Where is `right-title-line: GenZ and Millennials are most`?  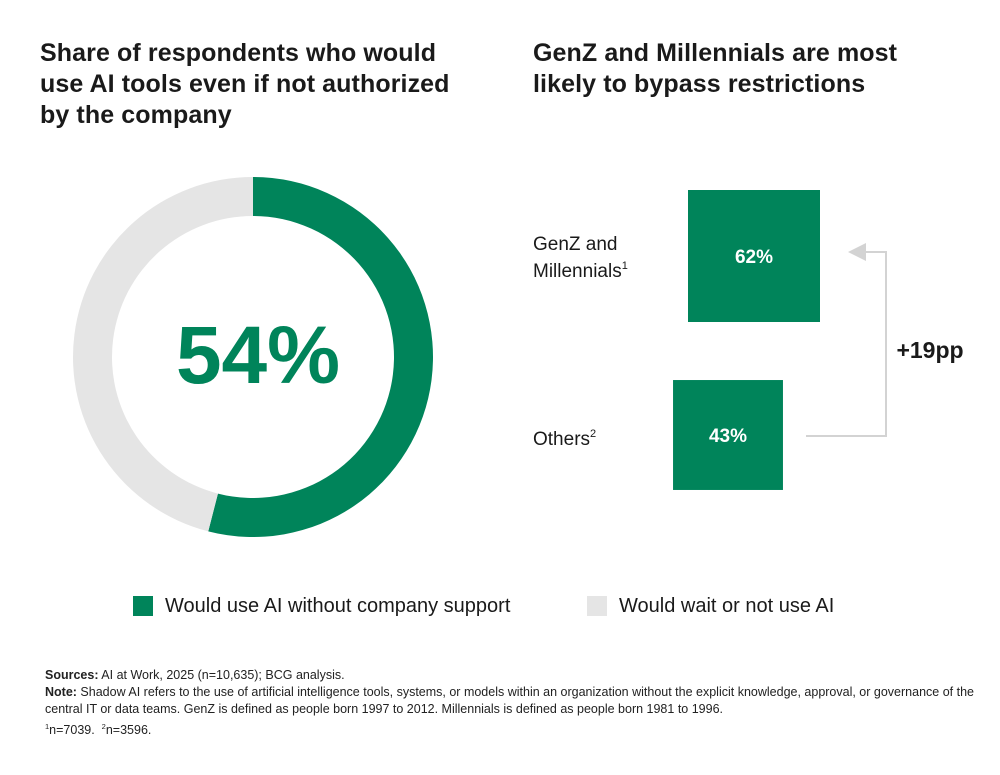
right-title-line: GenZ and Millennials are most is located at coordinates (715, 53).